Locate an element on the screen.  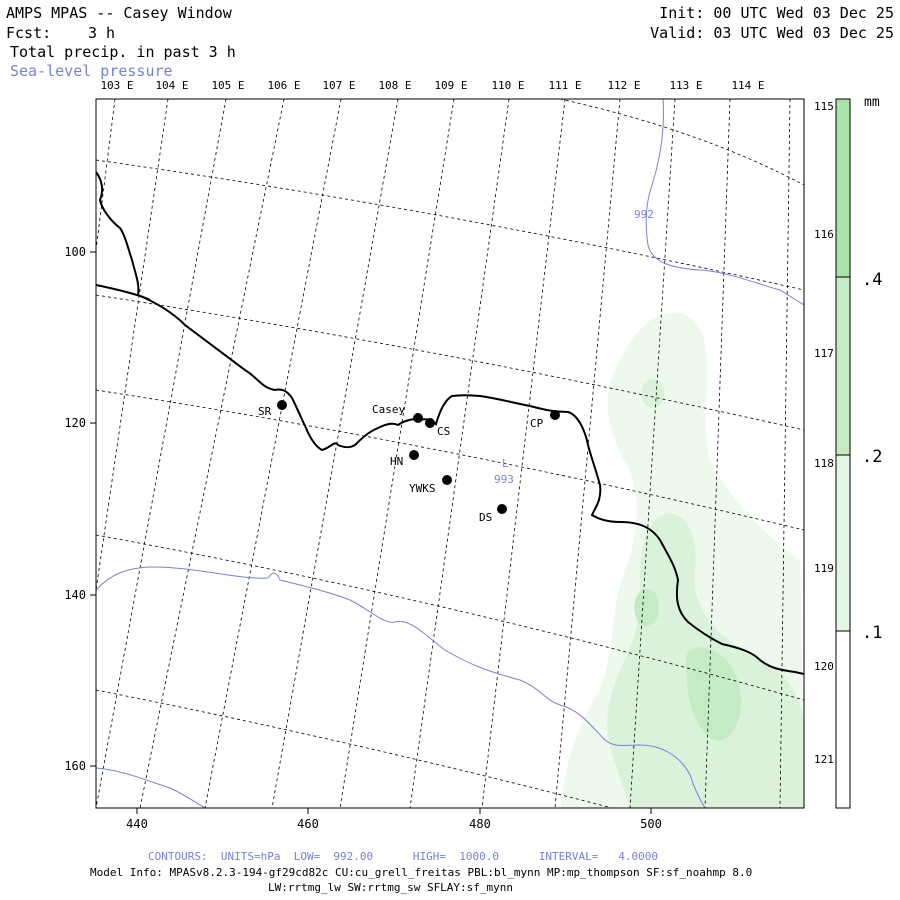
y-tick-label: 140 is located at coordinates (75, 595).